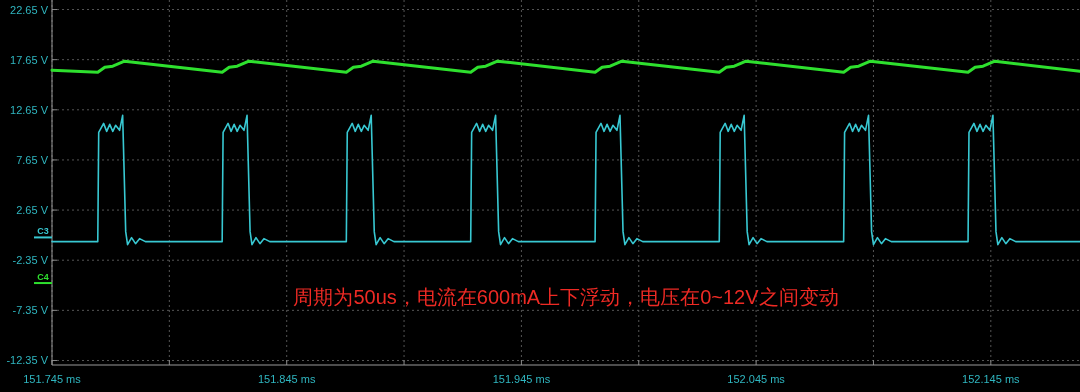 This screenshot has width=1080, height=392. What do you see at coordinates (566, 297) in the screenshot?
I see `annotation: 周期为50us，电流在600mA上下浮动，电压在0~12V之间变动` at bounding box center [566, 297].